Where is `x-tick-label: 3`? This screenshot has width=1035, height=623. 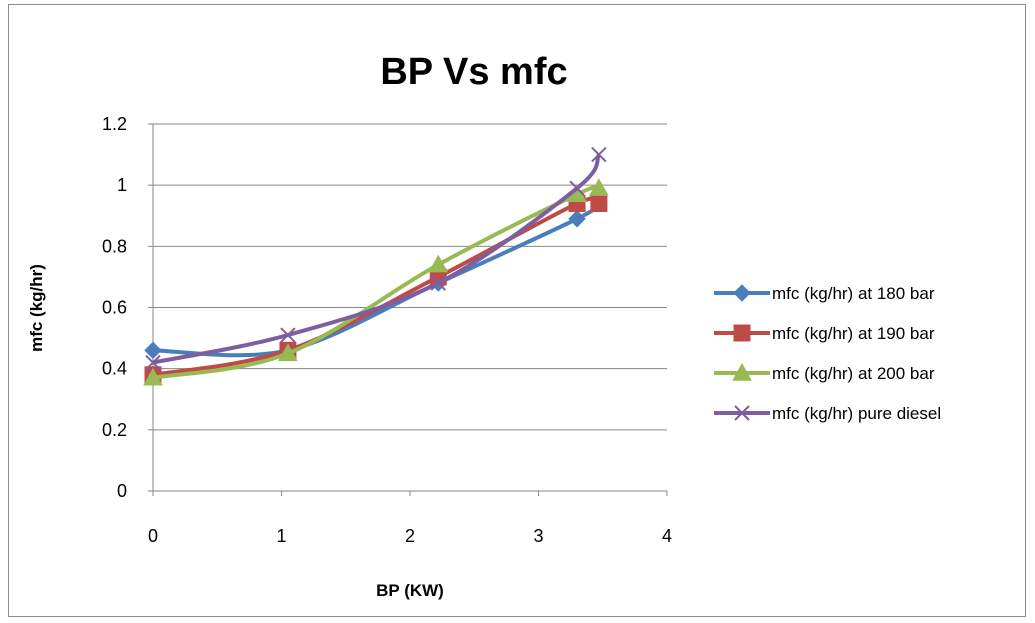
x-tick-label: 3 is located at coordinates (538, 536).